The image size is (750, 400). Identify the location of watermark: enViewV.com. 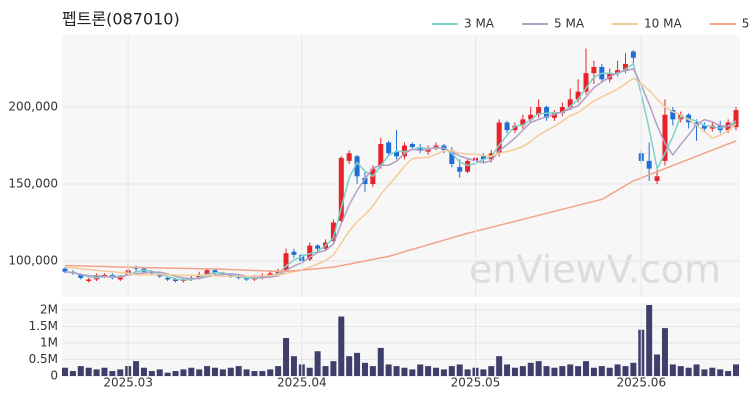
(595, 270).